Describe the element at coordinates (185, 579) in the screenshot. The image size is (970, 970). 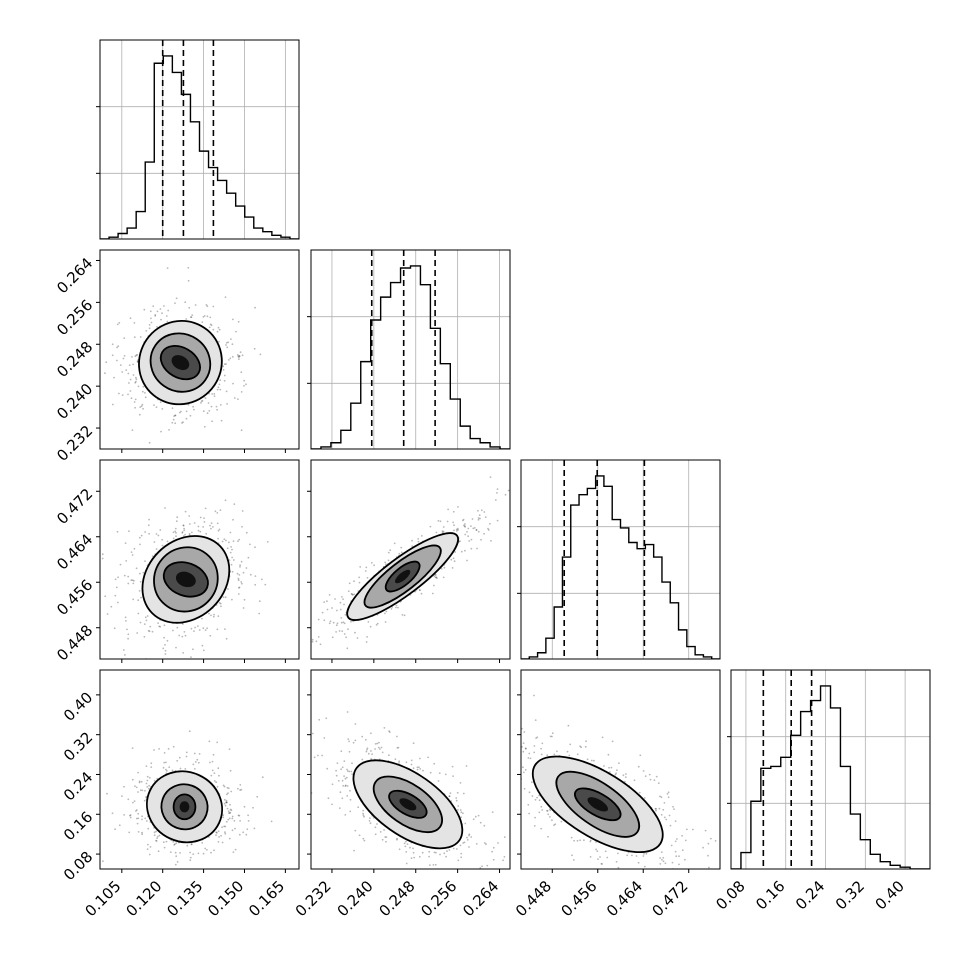
I see `density-core` at that location.